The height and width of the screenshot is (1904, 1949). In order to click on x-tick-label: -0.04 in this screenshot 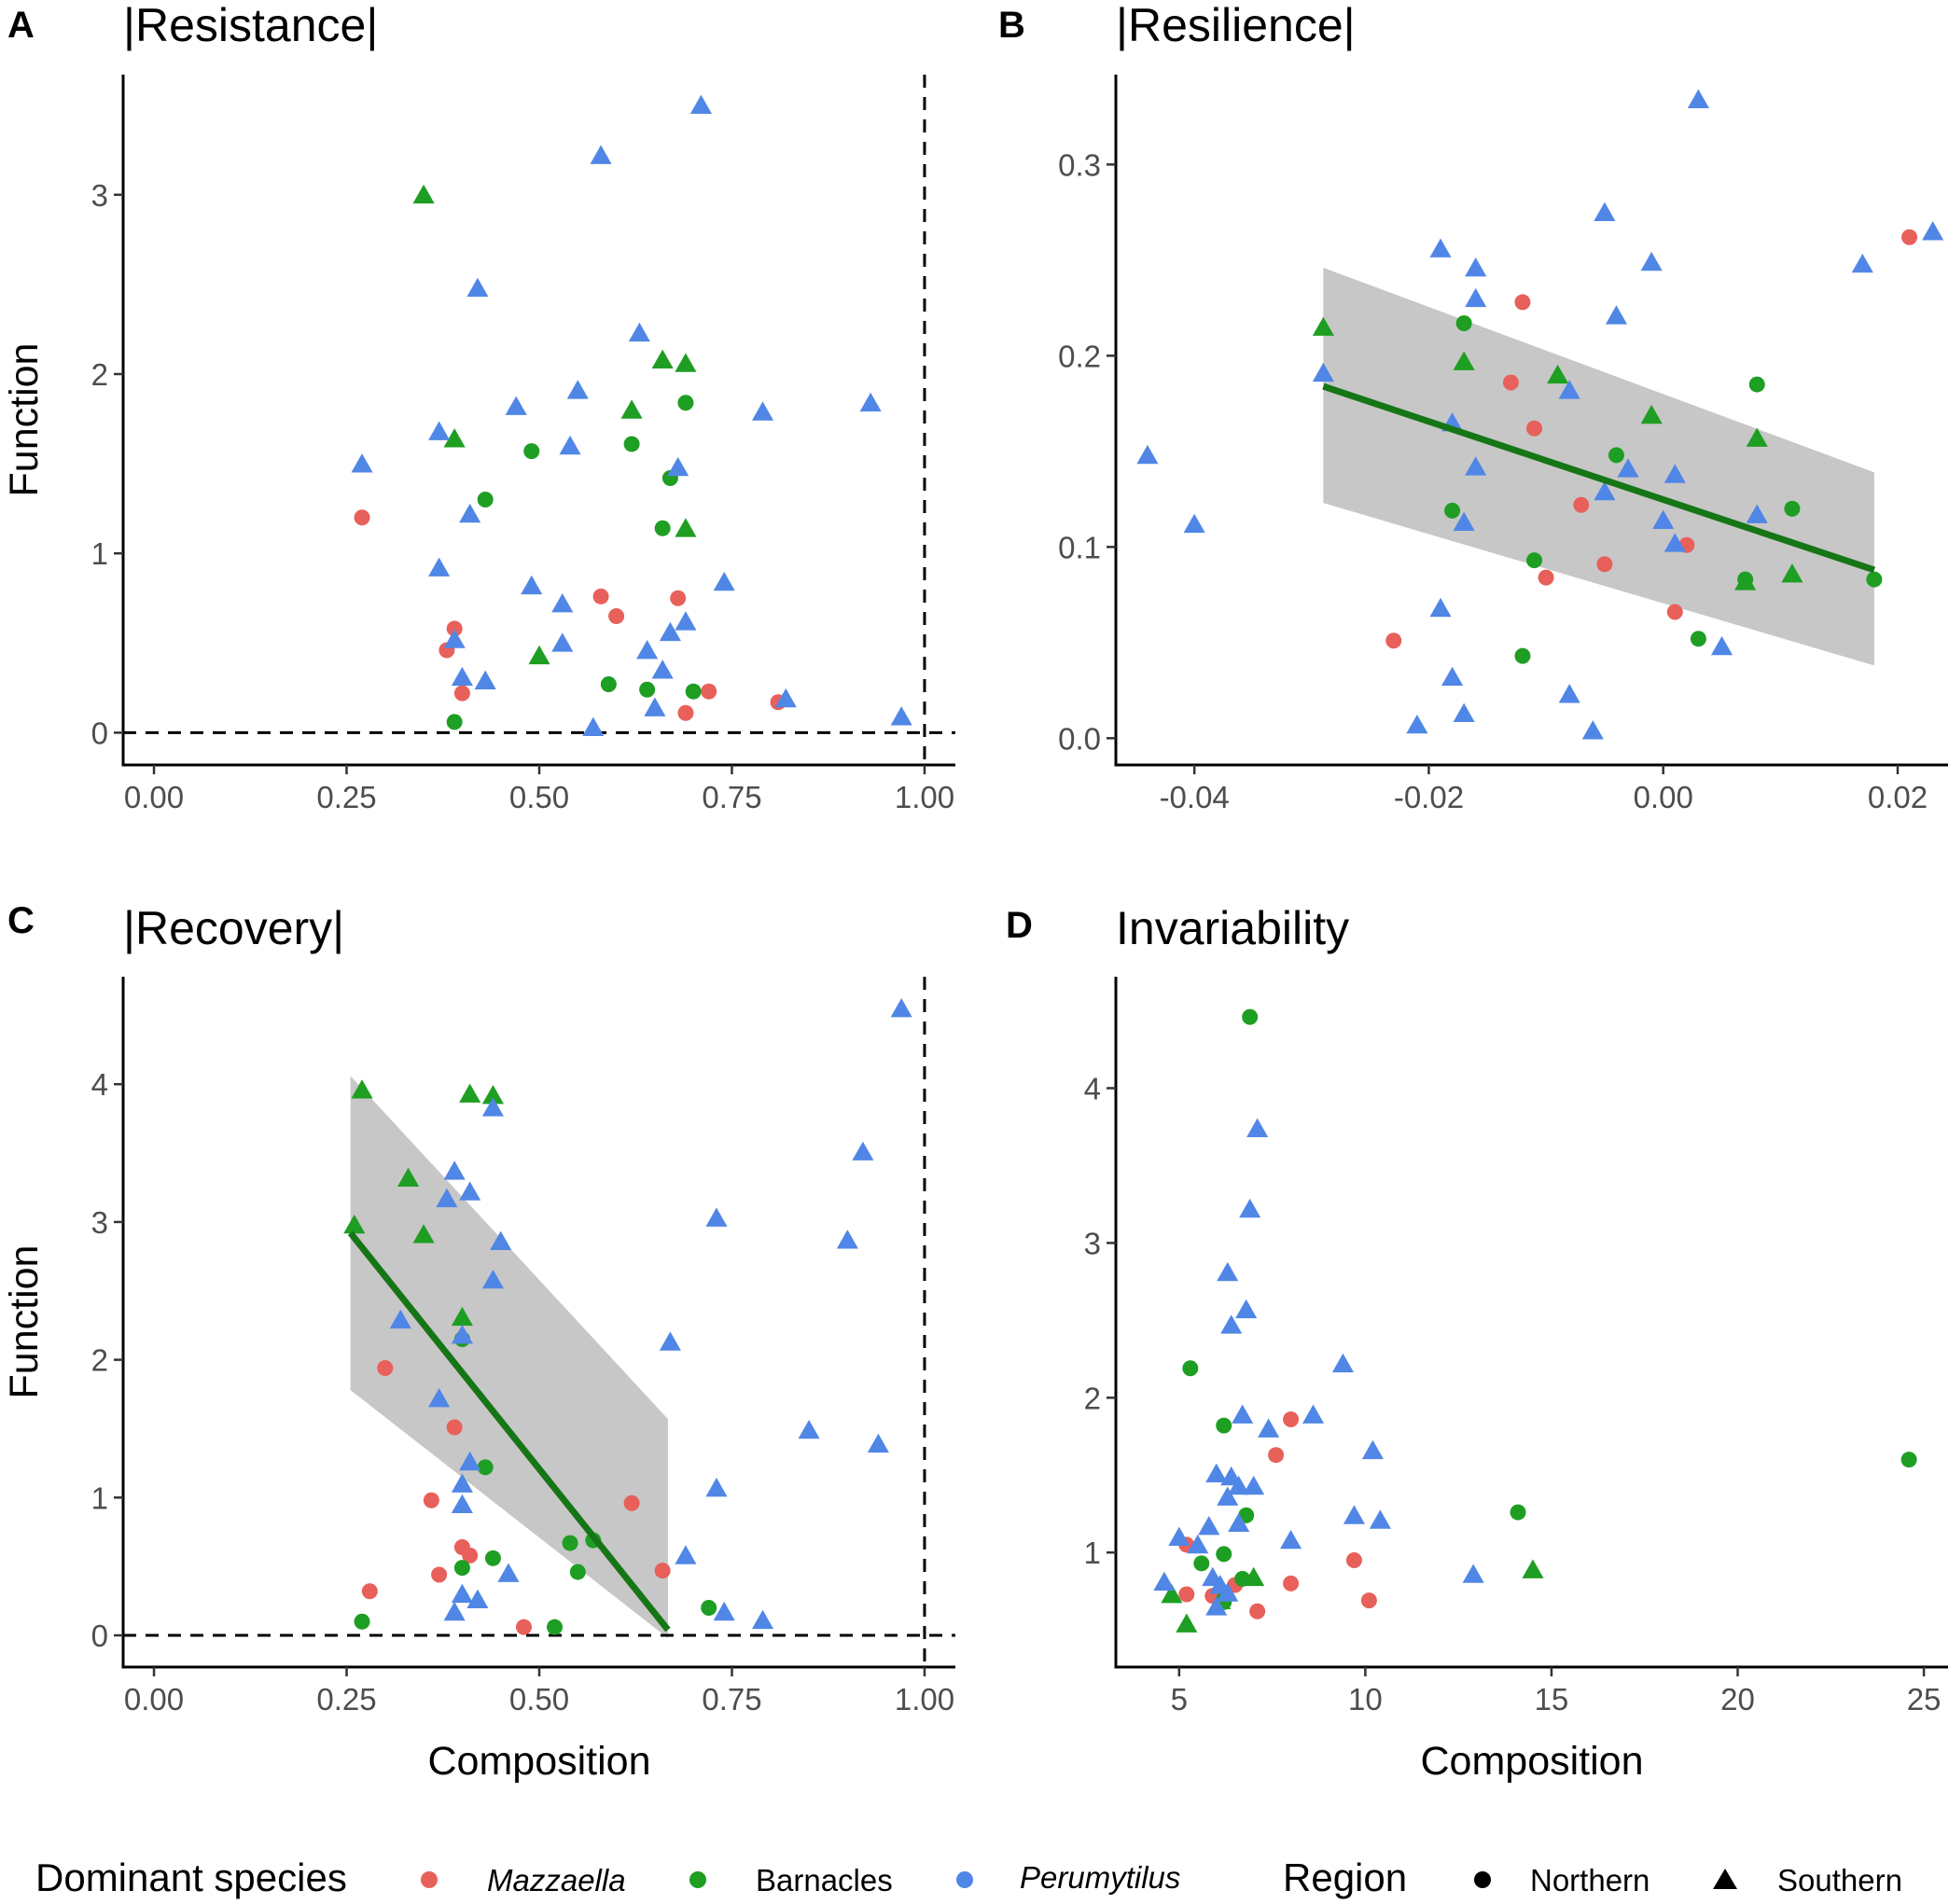, I will do `click(1195, 797)`.